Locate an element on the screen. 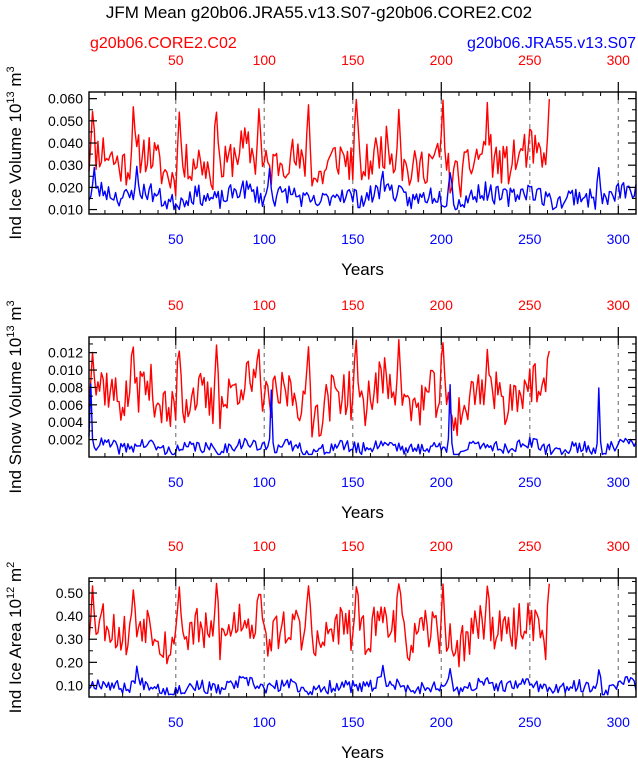 The width and height of the screenshot is (638, 762). y-tick-label: 0.50 is located at coordinates (69, 593).